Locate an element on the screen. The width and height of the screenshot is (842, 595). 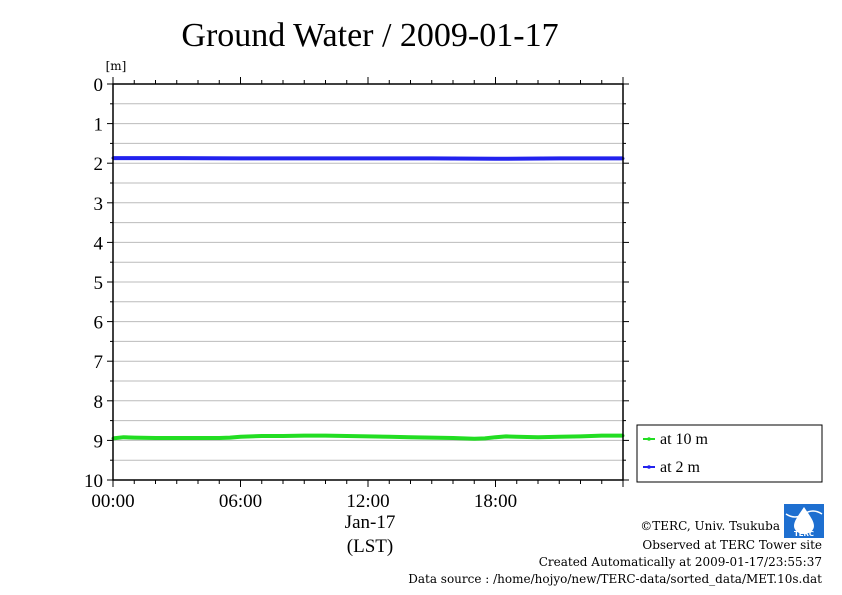
y-tick-label: 5 is located at coordinates (99, 283).